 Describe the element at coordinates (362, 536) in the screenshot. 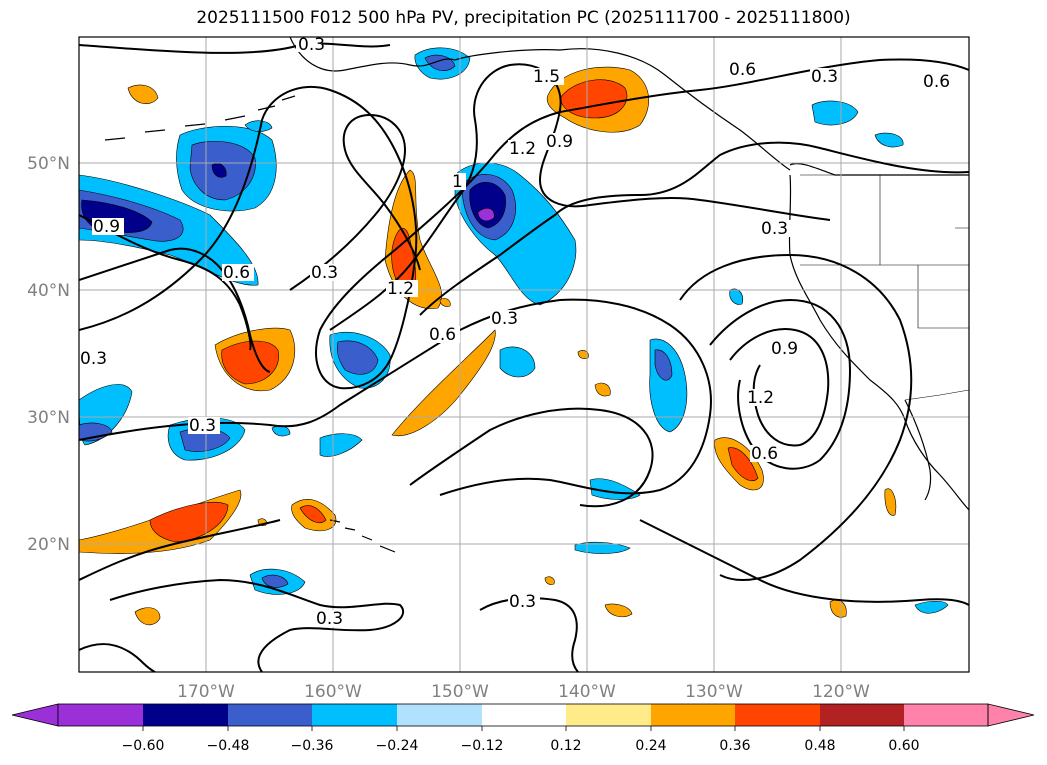

I see `coastline-hawaii` at that location.